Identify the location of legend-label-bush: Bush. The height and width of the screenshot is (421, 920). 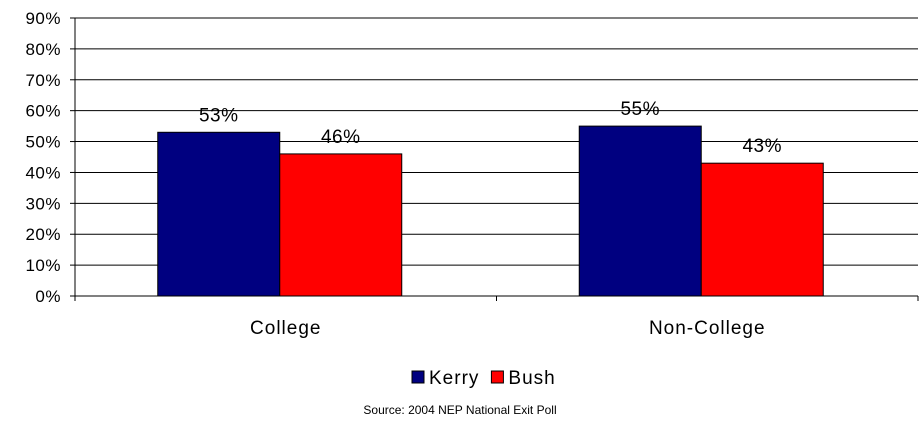
(531, 378).